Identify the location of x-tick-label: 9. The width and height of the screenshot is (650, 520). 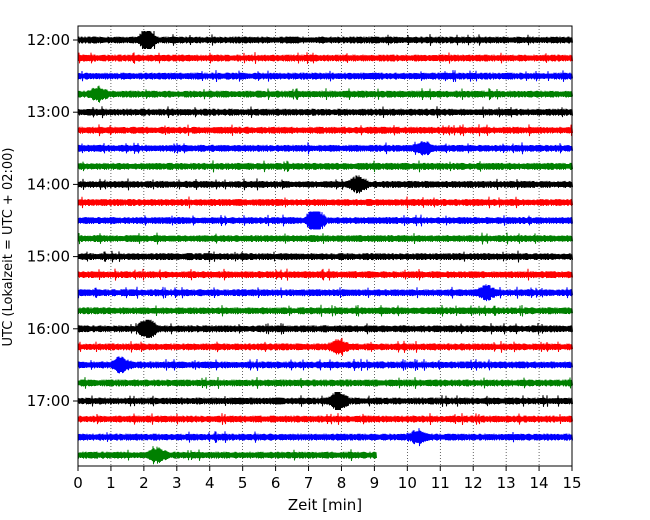
(375, 483).